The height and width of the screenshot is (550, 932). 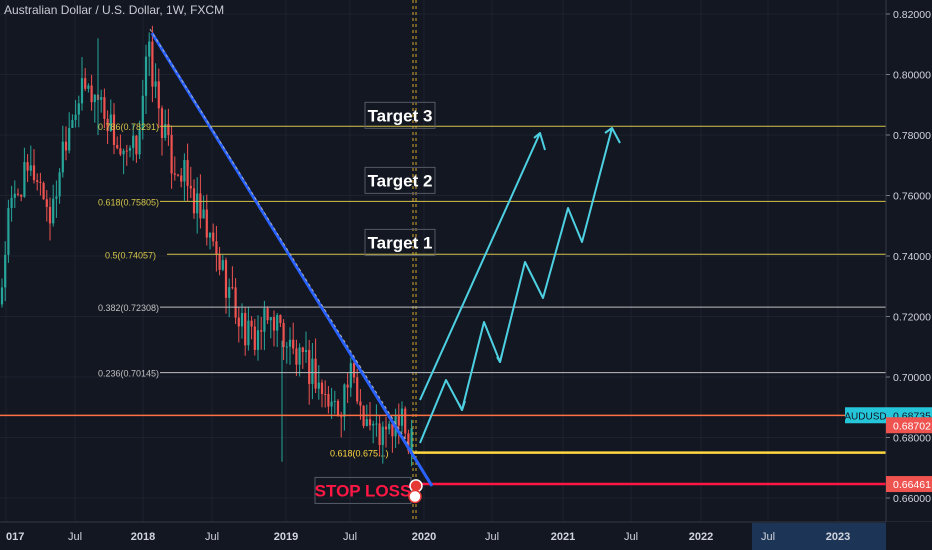 I want to click on price-badge-value: 0.66461, so click(x=912, y=485).